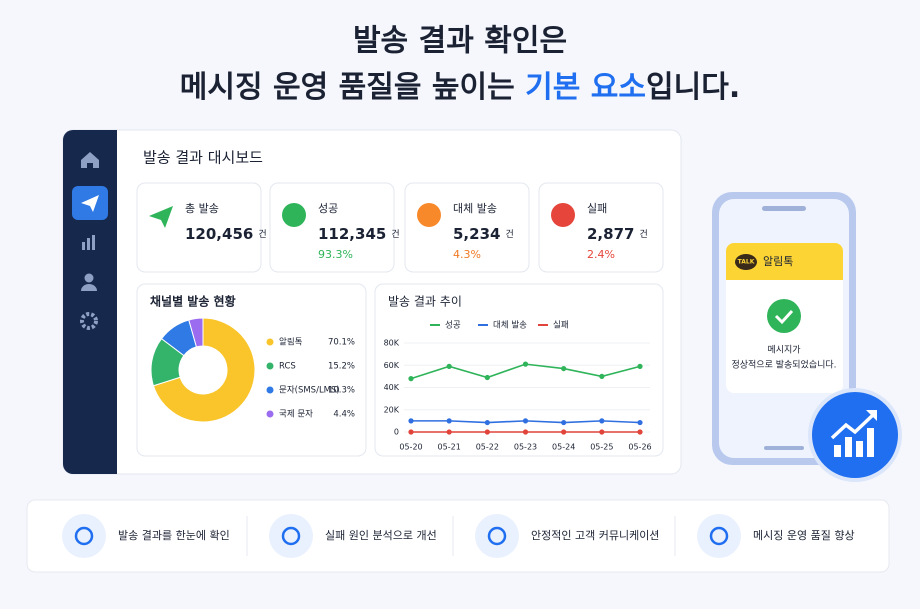 The image size is (920, 609). Describe the element at coordinates (784, 208) in the screenshot. I see `phone-speaker` at that location.